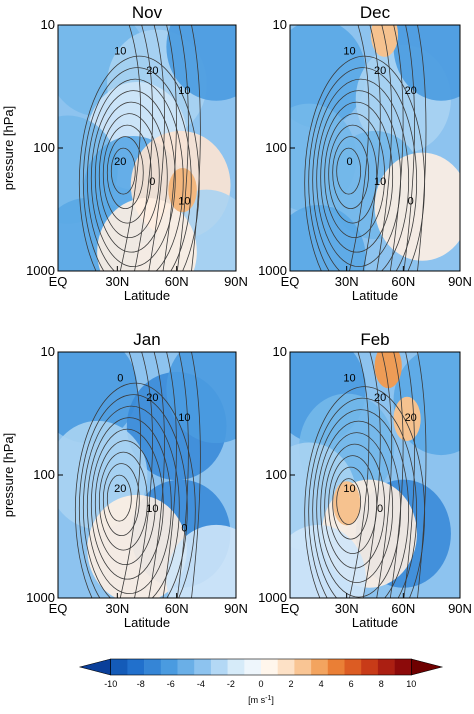  Describe the element at coordinates (141, 684) in the screenshot. I see `colorbar-tick-label: -8` at that location.